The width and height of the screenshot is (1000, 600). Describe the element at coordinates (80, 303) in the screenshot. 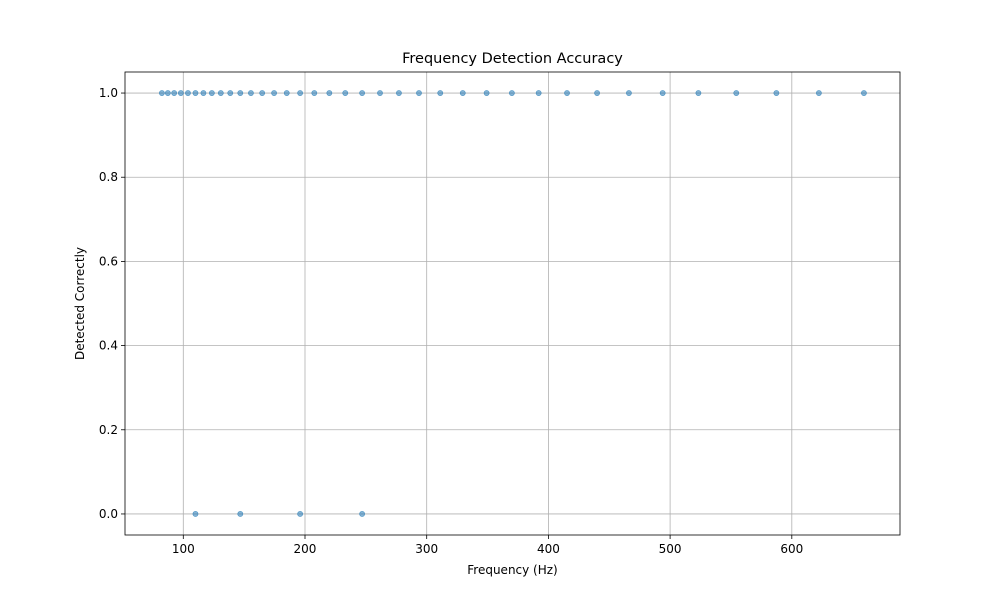

I see `y-axis-label: Detected Correctly` at that location.